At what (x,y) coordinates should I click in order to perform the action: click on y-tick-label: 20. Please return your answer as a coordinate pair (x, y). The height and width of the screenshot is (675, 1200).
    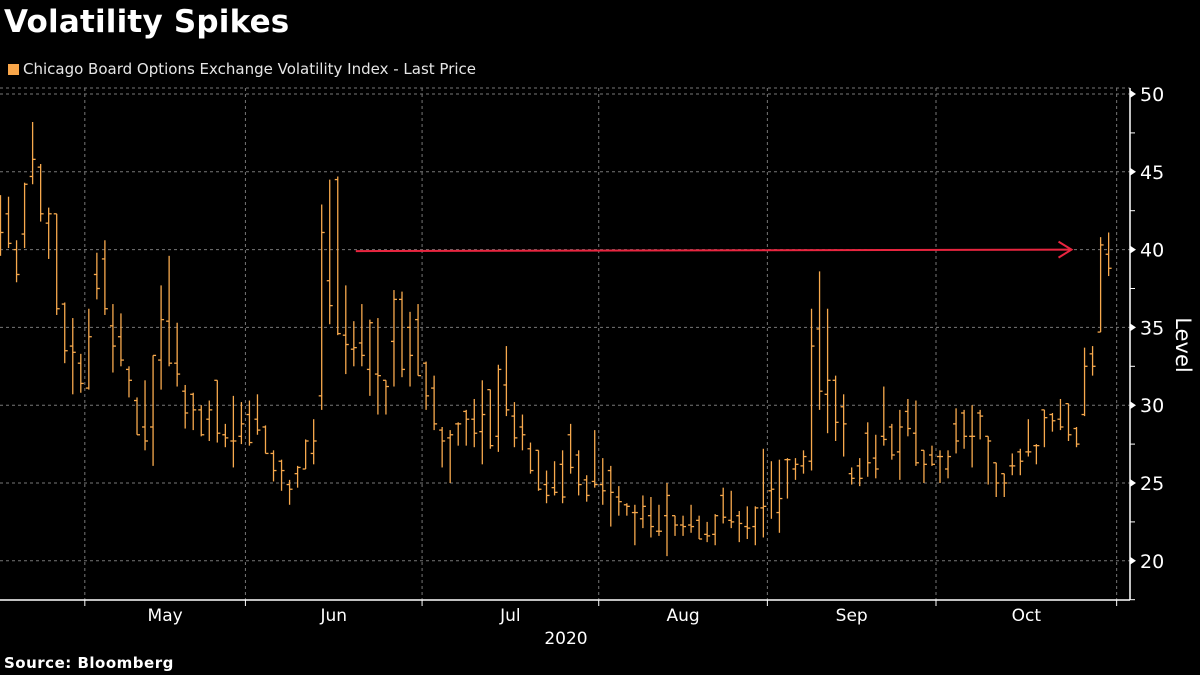
    Looking at the image, I should click on (1152, 562).